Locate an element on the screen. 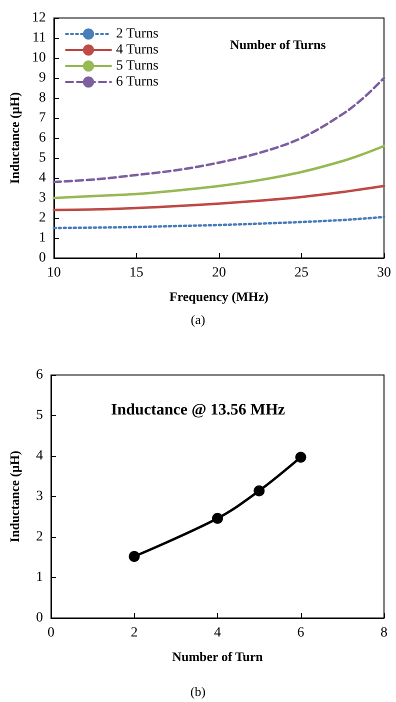 The image size is (396, 702). legend-label: 6 Turns is located at coordinates (137, 82).